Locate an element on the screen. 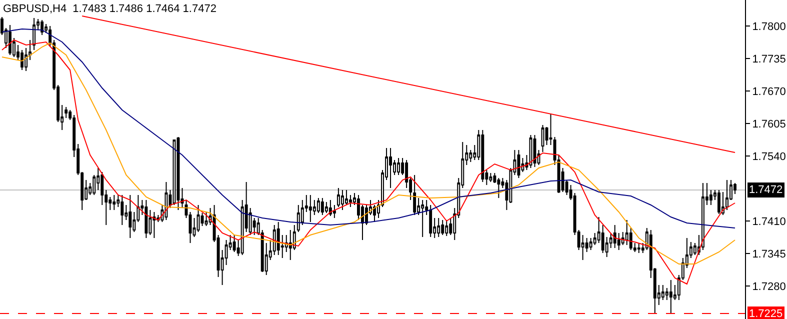 This screenshot has height=319, width=787. y-tick-label: 1.7280 is located at coordinates (769, 286).